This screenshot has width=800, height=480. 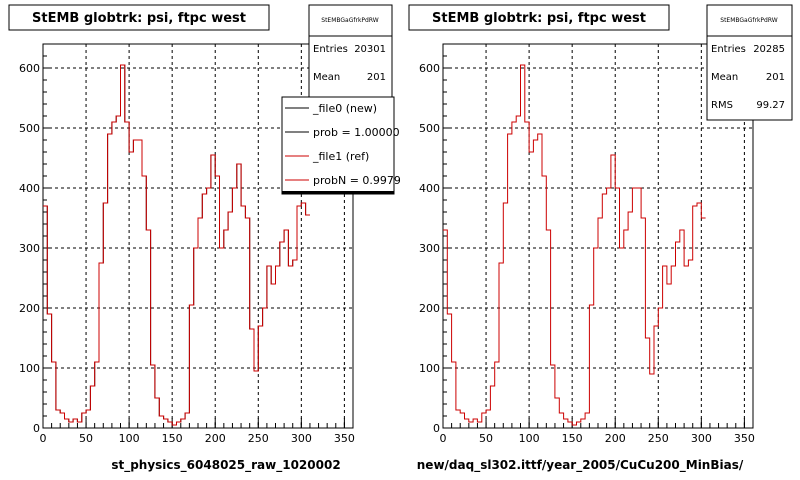 I want to click on legend-box, so click(x=338, y=145).